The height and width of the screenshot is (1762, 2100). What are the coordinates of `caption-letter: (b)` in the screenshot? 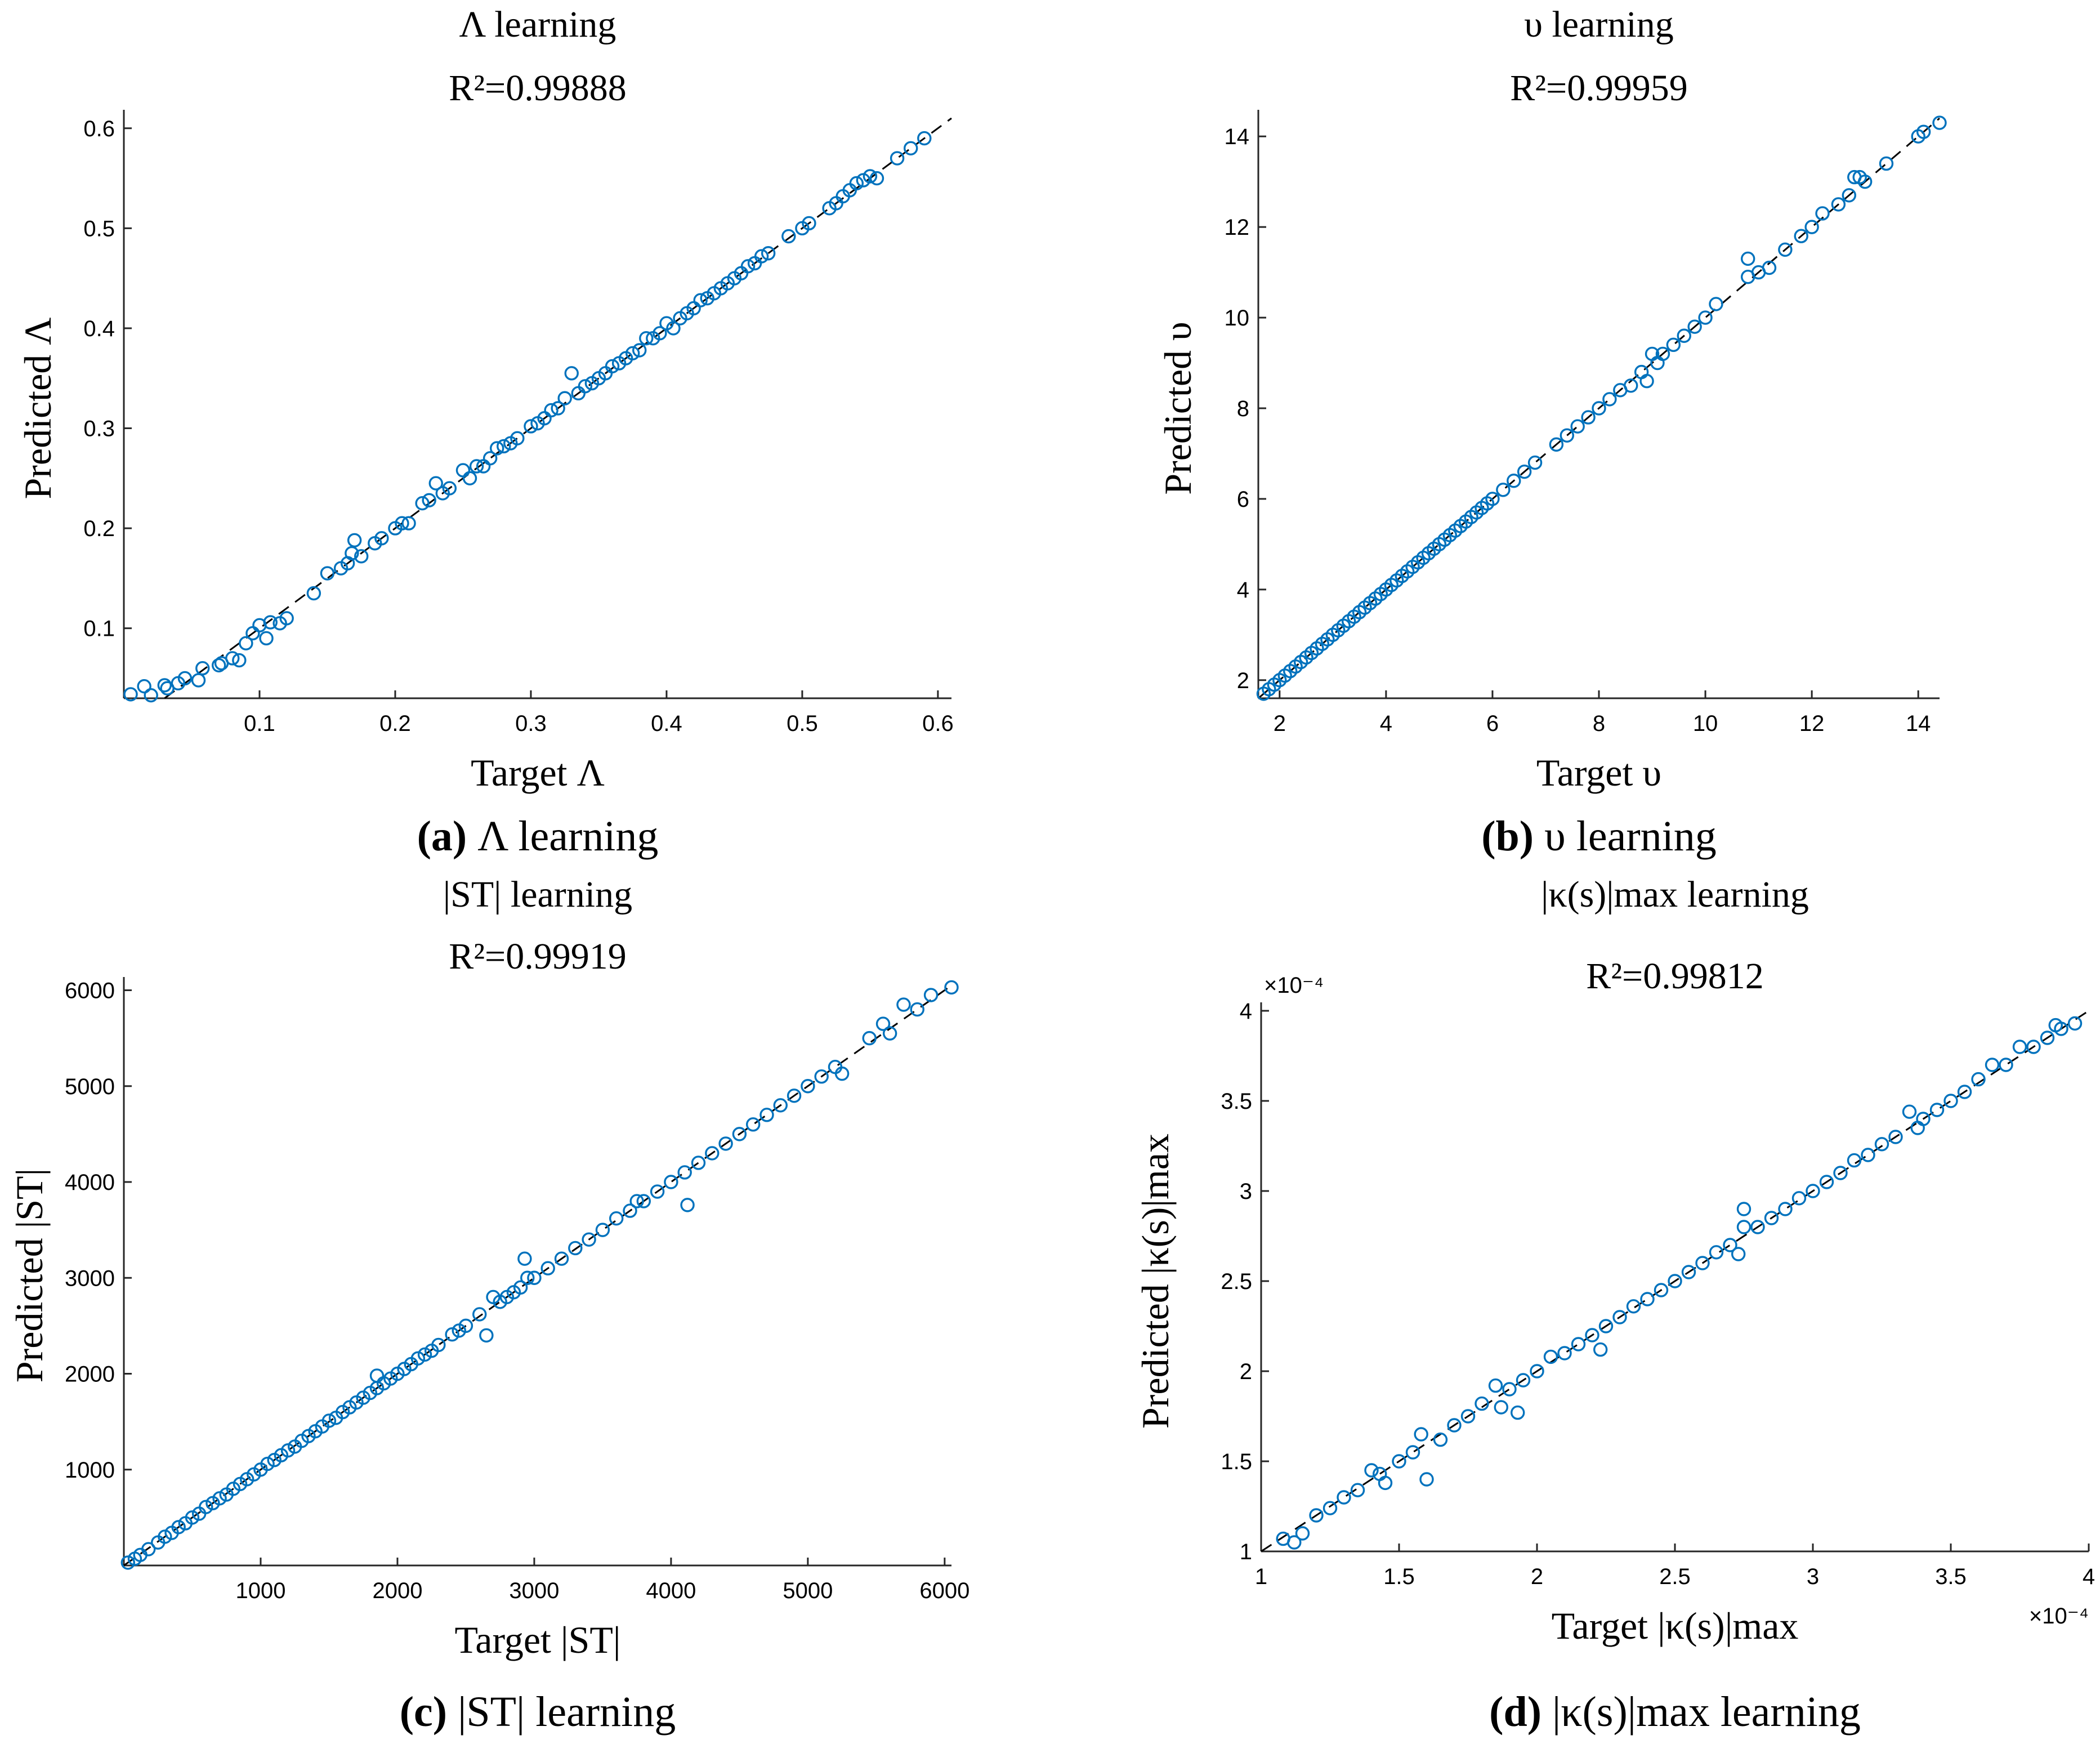 It's located at (1507, 836).